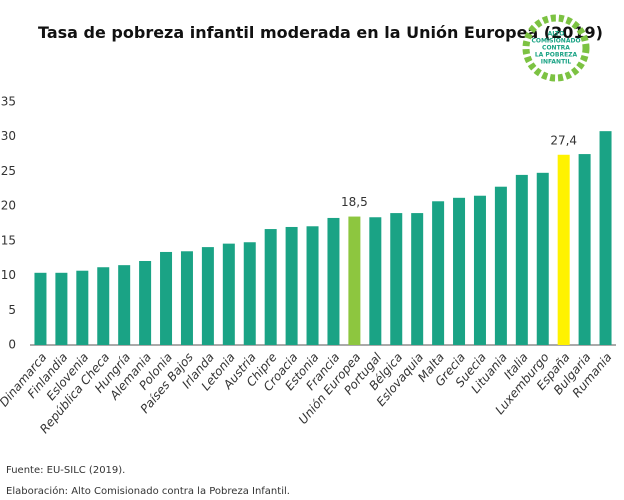 Image resolution: width=624 pixels, height=500 pixels. I want to click on y-tick-label: 35, so click(8, 102).